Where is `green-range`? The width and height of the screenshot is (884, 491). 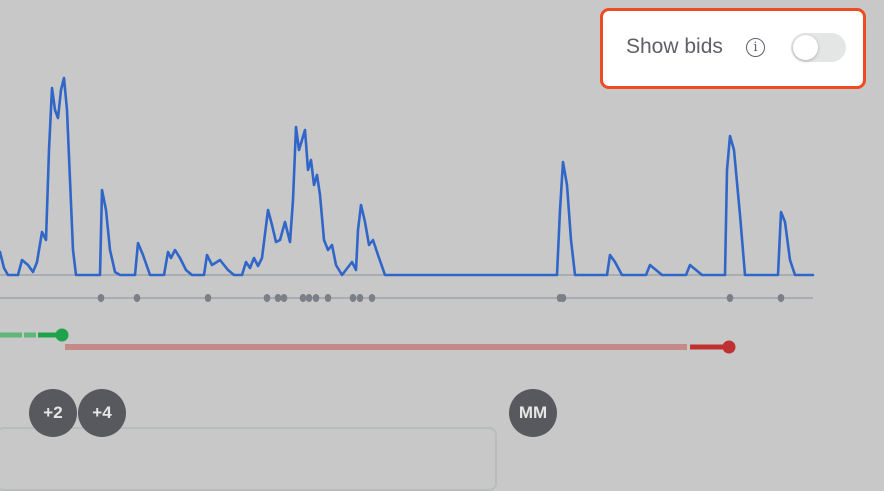
green-range is located at coordinates (34, 335).